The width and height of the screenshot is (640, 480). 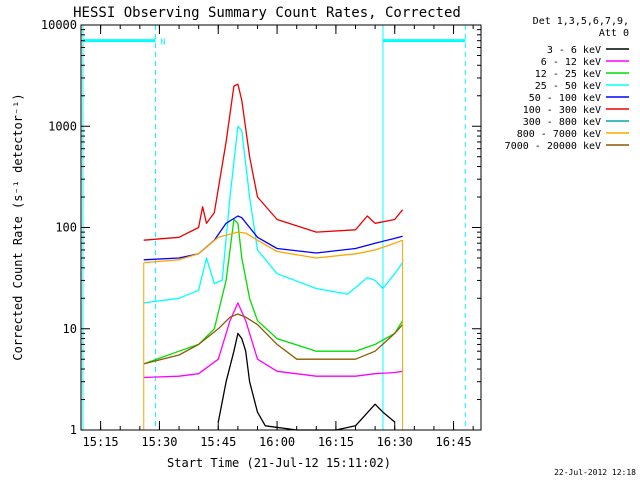 What do you see at coordinates (59, 25) in the screenshot?
I see `y-tick-label: 10000` at bounding box center [59, 25].